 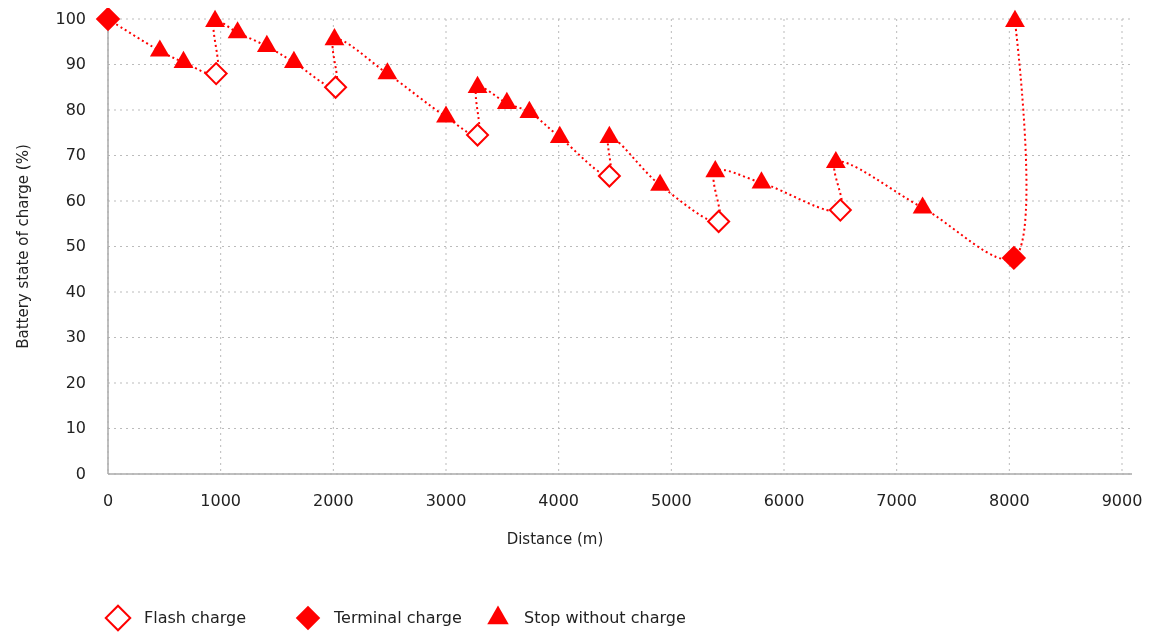 What do you see at coordinates (446, 500) in the screenshot?
I see `x-tick-label: 3000` at bounding box center [446, 500].